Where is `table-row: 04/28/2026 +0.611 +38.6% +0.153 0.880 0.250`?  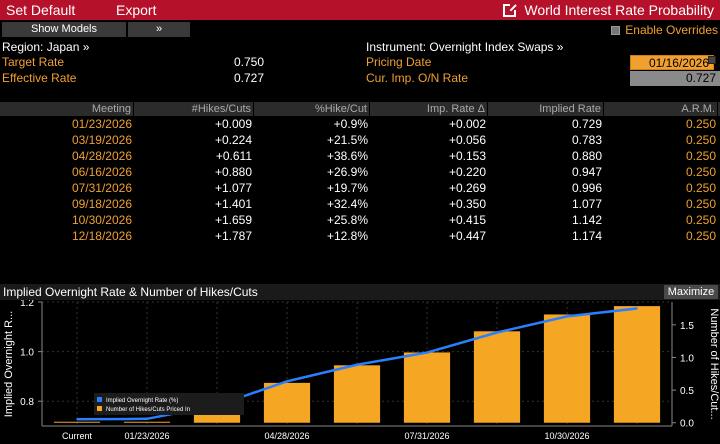 table-row: 04/28/2026 +0.611 +38.6% +0.153 0.880 0.250 is located at coordinates (360, 156).